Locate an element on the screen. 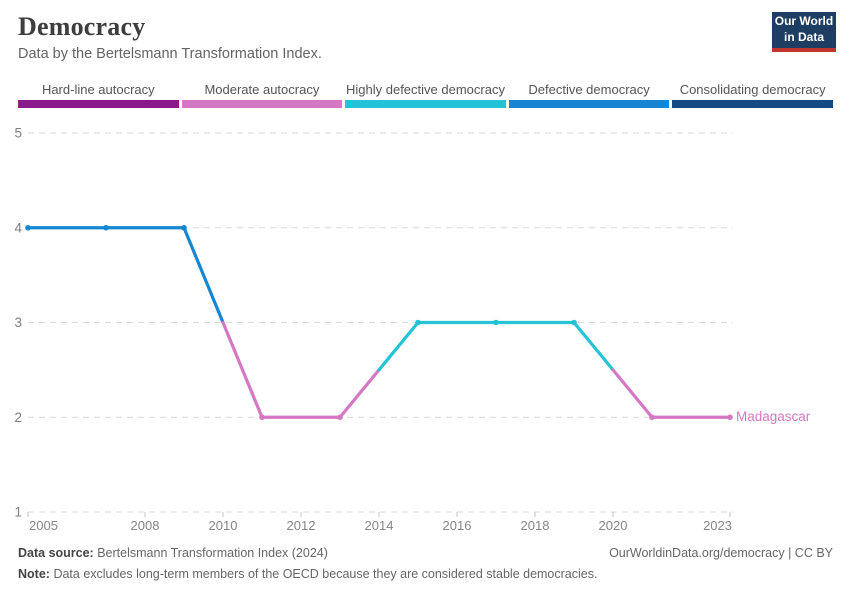  svg-text: 2 is located at coordinates (18, 417).